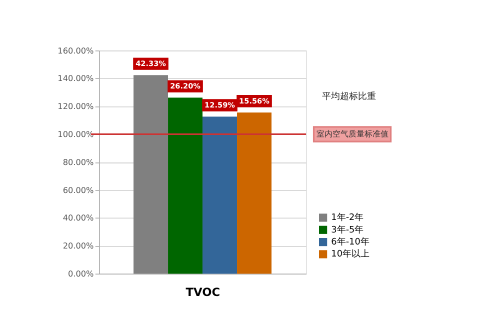 This screenshot has height=336, width=500. Describe the element at coordinates (76, 134) in the screenshot. I see `y-tick-label: 100.00%` at that location.